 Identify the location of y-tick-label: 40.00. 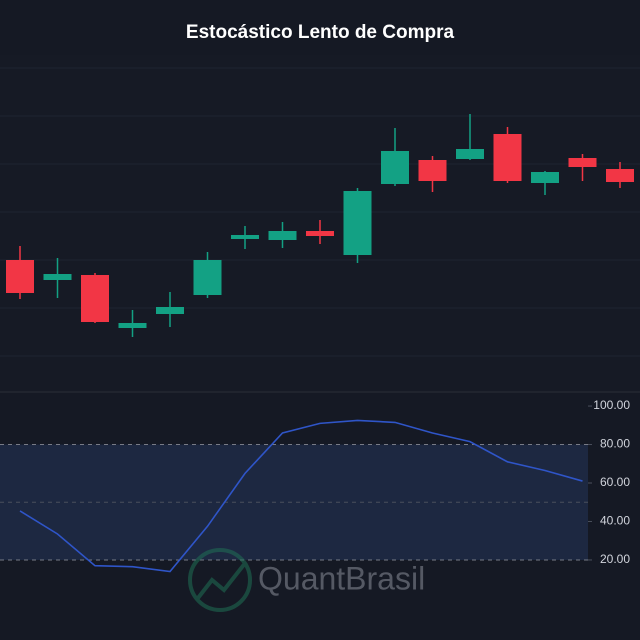
(615, 521).